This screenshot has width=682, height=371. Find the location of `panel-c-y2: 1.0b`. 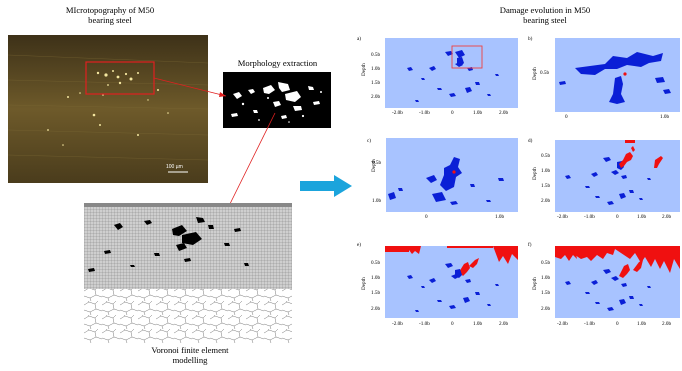

panel-c-y2: 1.0b is located at coordinates (377, 201).